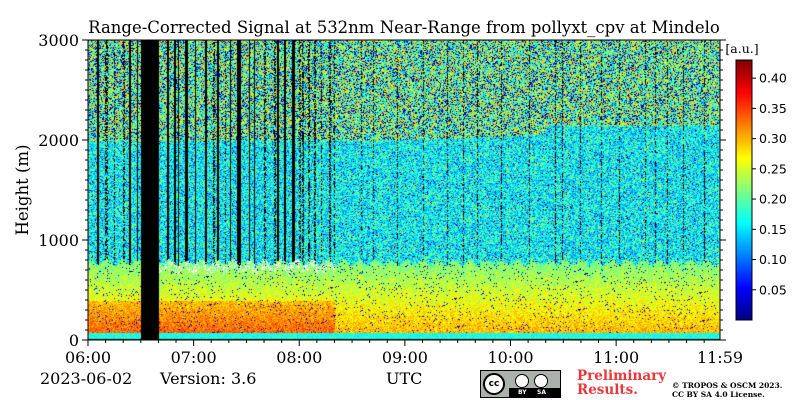 The width and height of the screenshot is (800, 400). What do you see at coordinates (720, 357) in the screenshot?
I see `x-tick-label: 11:59` at bounding box center [720, 357].